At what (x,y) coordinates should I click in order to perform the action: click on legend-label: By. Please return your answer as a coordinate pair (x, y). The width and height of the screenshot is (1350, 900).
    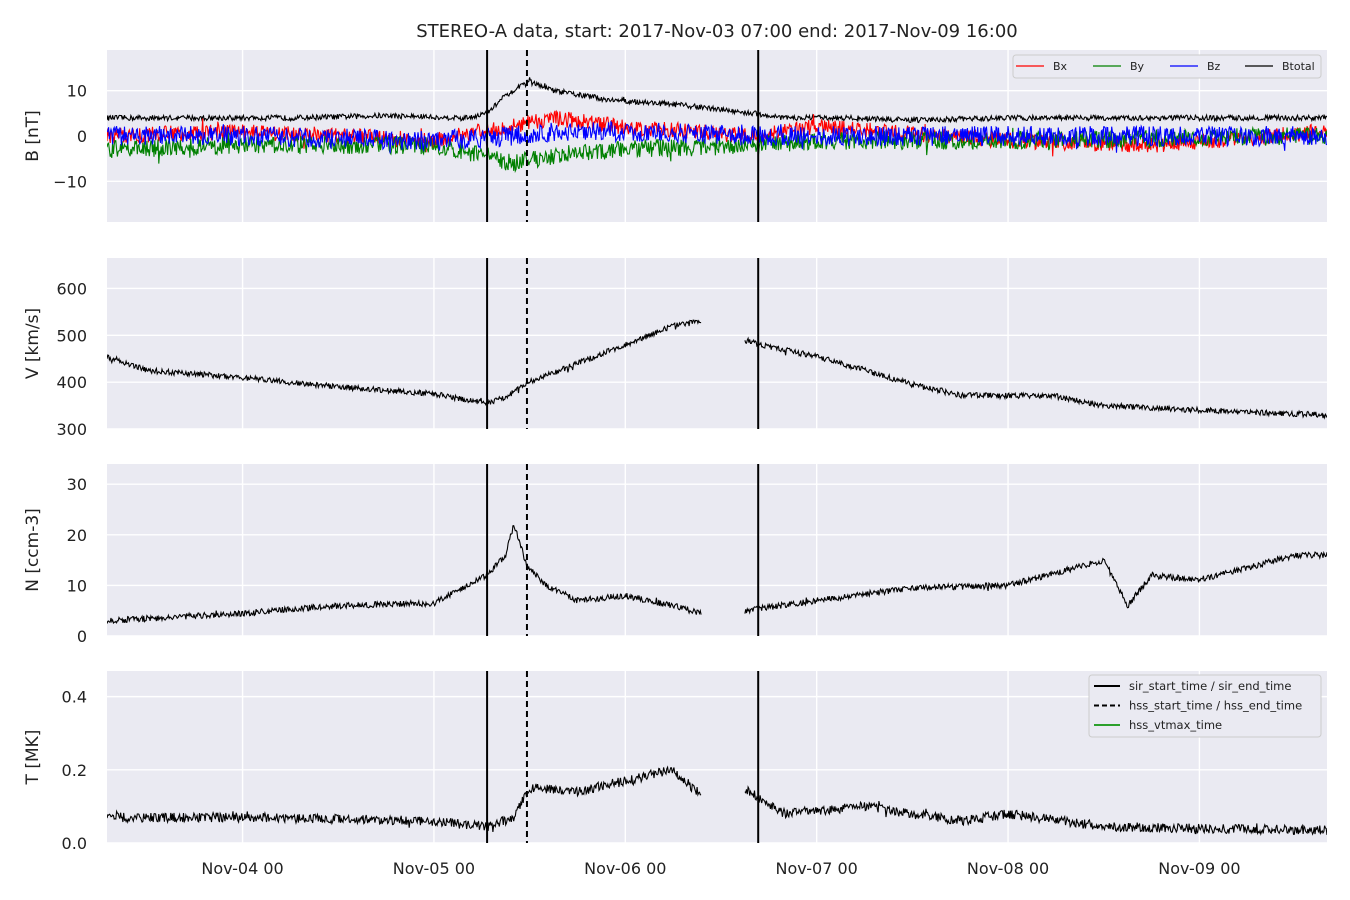
    Looking at the image, I should click on (1137, 66).